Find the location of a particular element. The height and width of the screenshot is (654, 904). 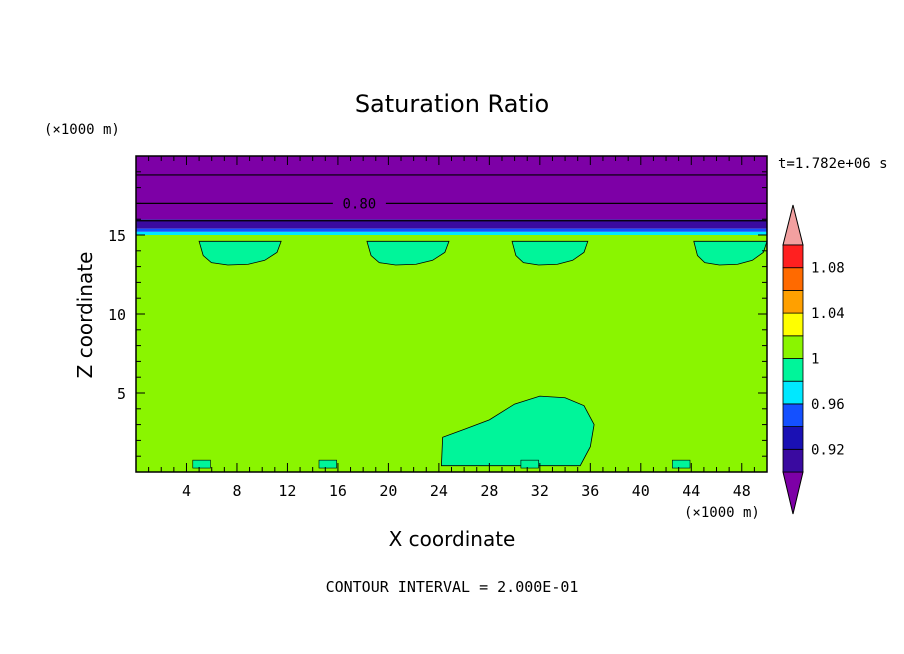

chart-title: Saturation Ratio is located at coordinates (452, 104).